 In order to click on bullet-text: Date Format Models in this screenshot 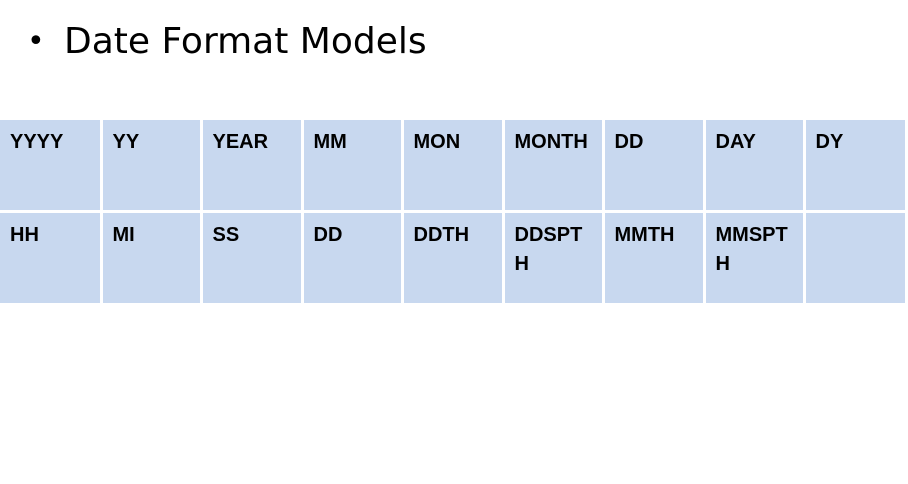, I will do `click(245, 41)`.